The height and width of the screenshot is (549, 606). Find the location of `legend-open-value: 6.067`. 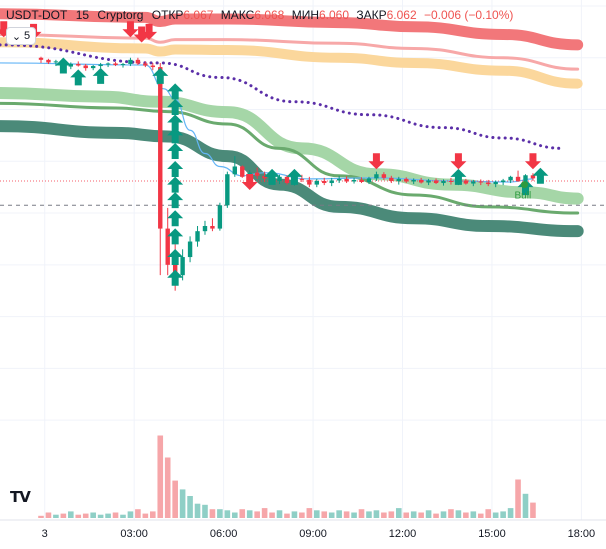

legend-open-value: 6.067 is located at coordinates (198, 15).